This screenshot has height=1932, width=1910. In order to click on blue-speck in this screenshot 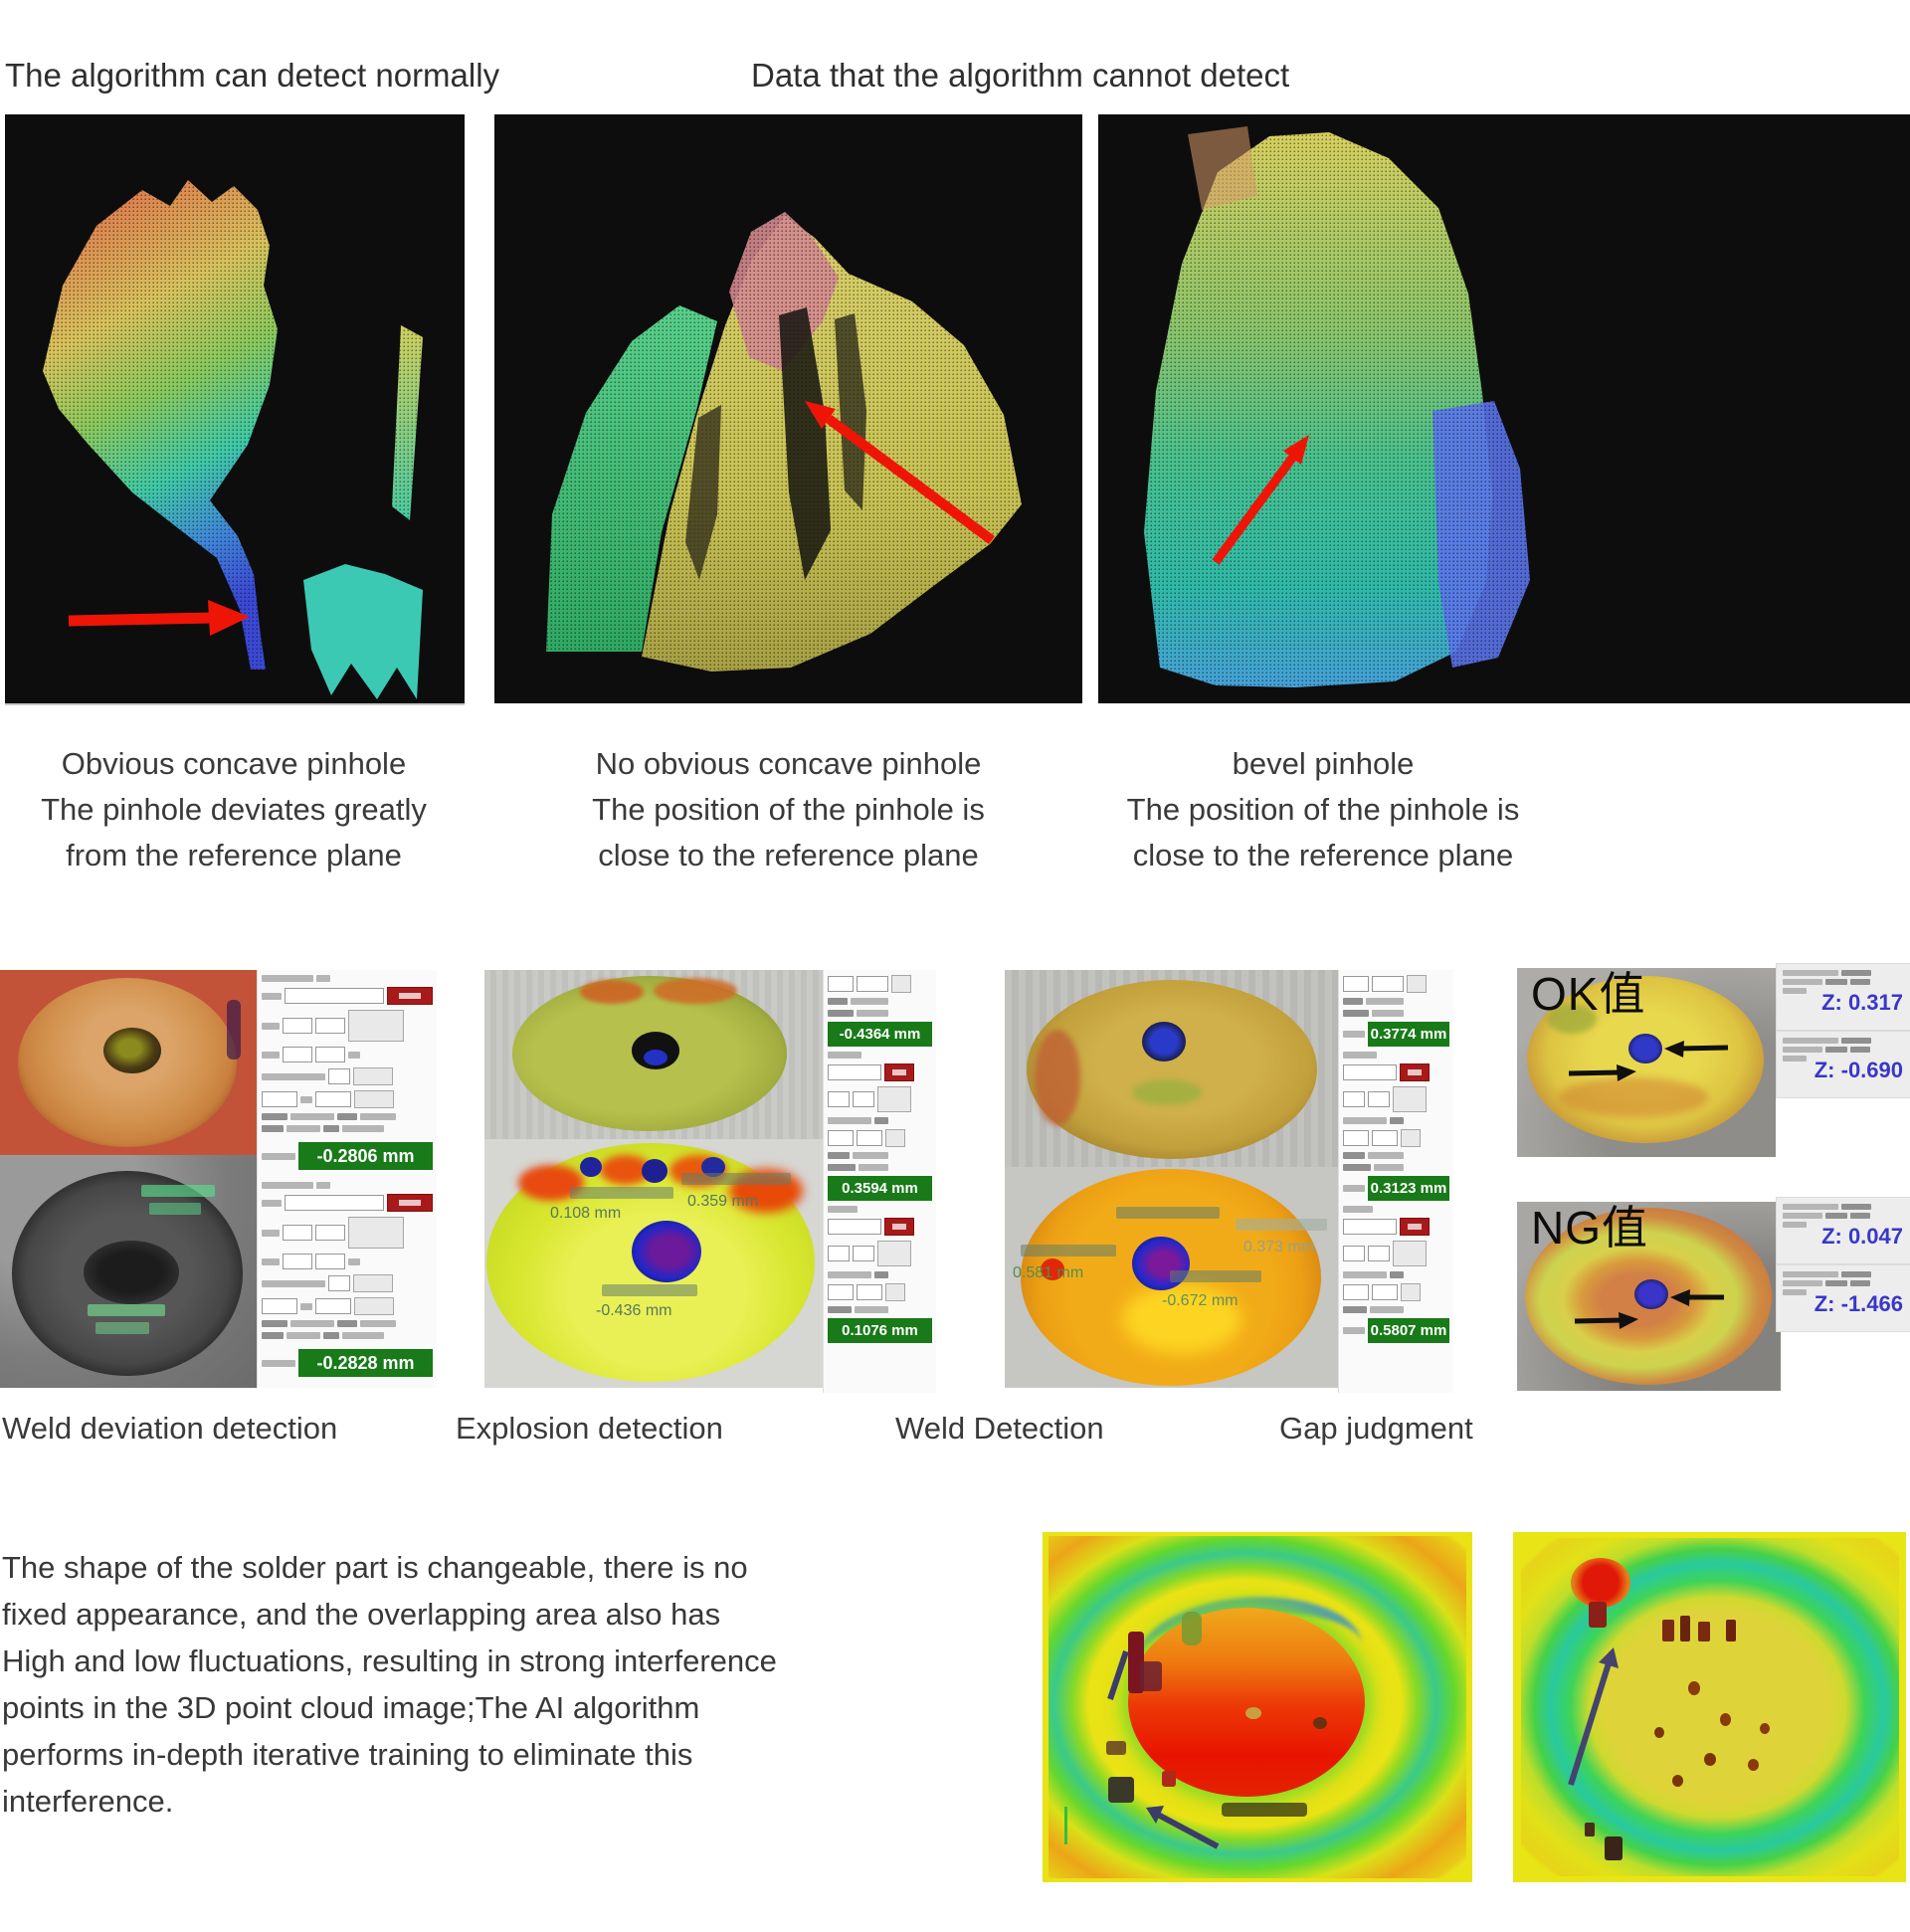, I will do `click(591, 1167)`.